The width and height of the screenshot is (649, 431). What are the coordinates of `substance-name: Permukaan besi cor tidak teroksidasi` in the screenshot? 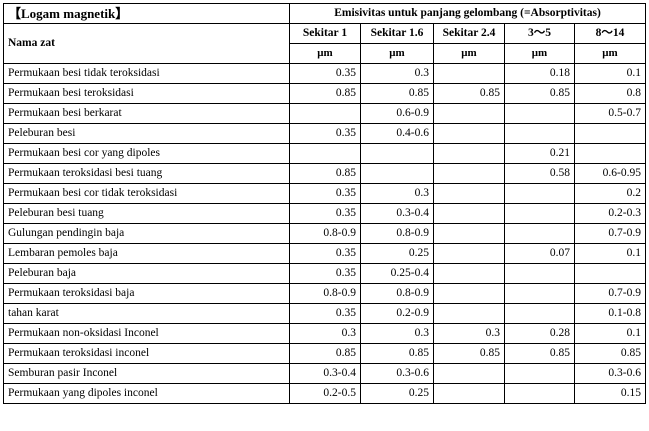 It's located at (146, 193).